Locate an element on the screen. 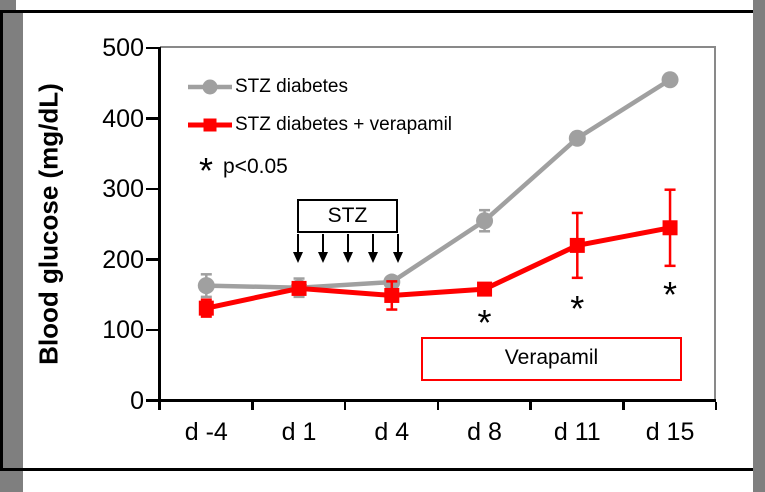 The image size is (765, 492). legend-item-treatment: STZ diabetes + verapamil is located at coordinates (319, 125).